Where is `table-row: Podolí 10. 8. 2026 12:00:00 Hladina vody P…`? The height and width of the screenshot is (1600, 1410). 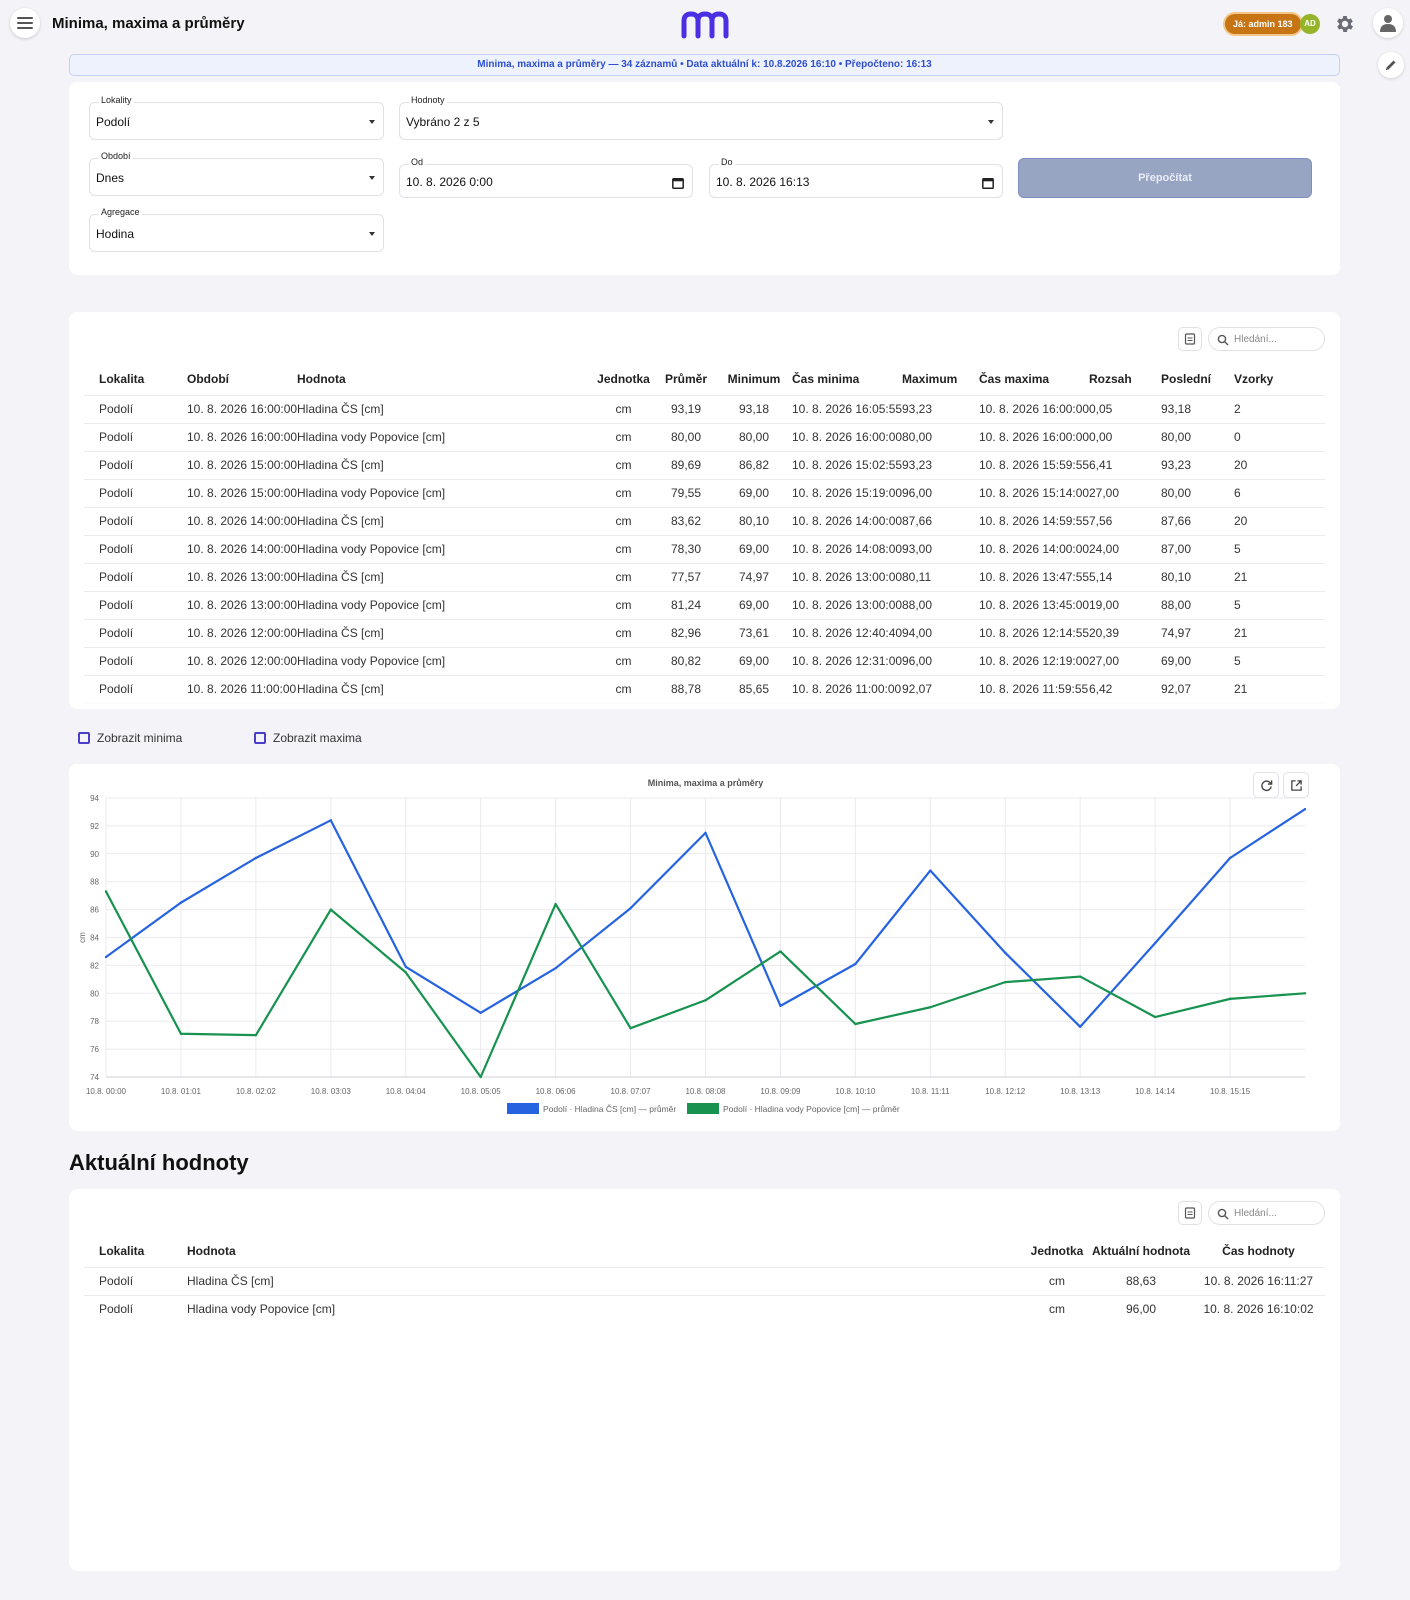
table-row: Podolí 10. 8. 2026 12:00:00 Hladina vody P… is located at coordinates (704, 660).